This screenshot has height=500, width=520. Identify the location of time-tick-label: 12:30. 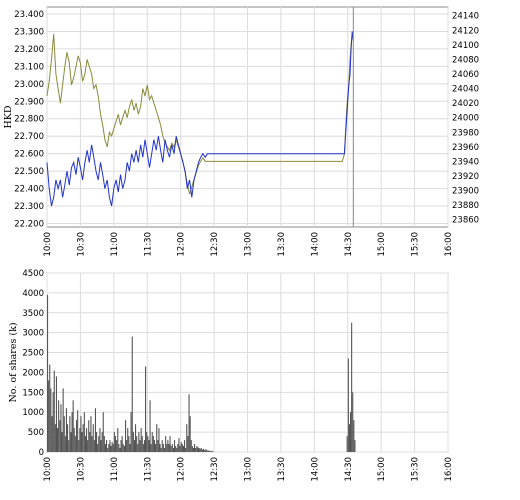
(215, 244).